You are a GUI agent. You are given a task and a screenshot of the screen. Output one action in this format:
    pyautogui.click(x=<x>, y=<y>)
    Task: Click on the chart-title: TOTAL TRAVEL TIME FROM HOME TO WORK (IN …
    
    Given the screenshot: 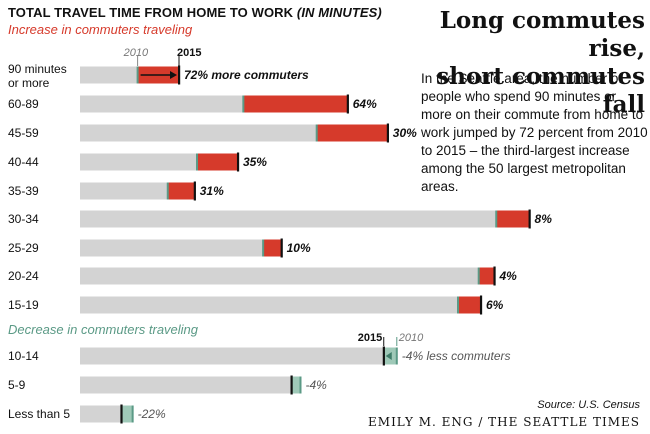 What is the action you would take?
    pyautogui.click(x=195, y=12)
    